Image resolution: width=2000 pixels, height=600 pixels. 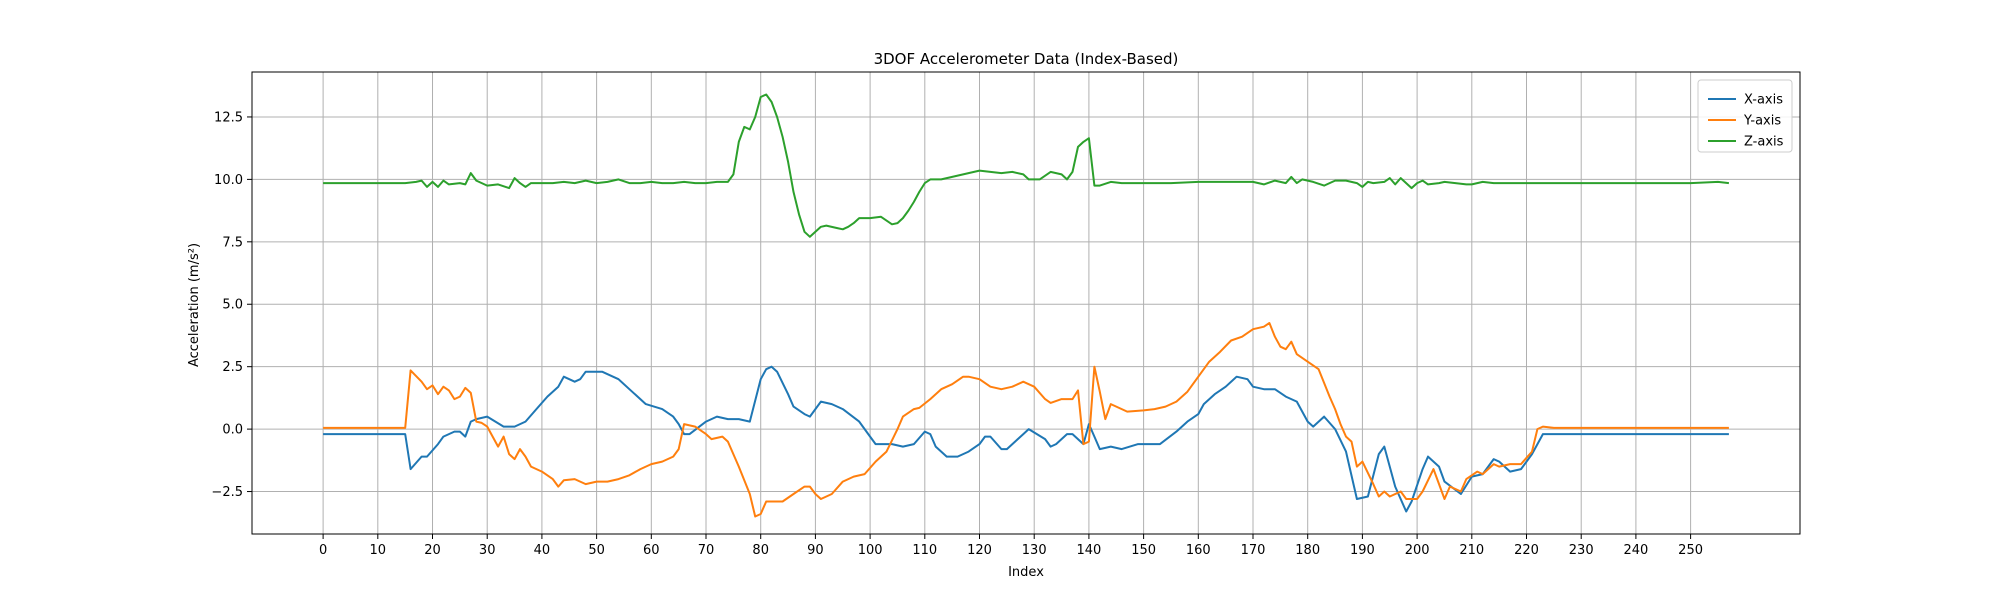 I want to click on y-tick-label: −2.5, so click(x=227, y=492).